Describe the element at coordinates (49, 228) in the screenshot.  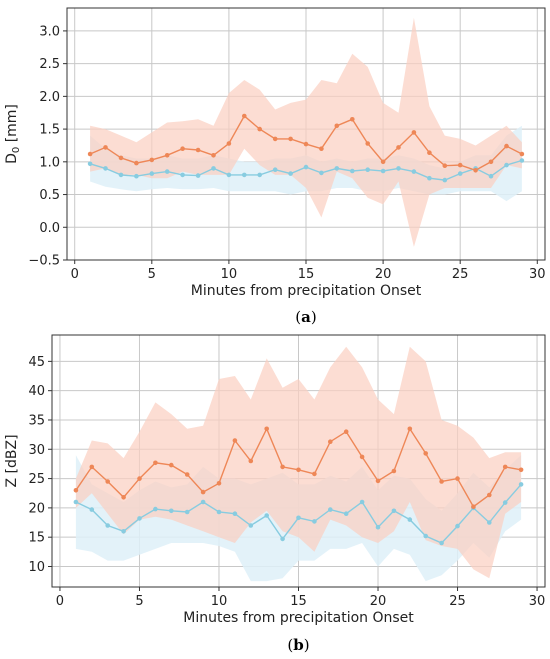
I see `y-tick-label: 0.0` at that location.